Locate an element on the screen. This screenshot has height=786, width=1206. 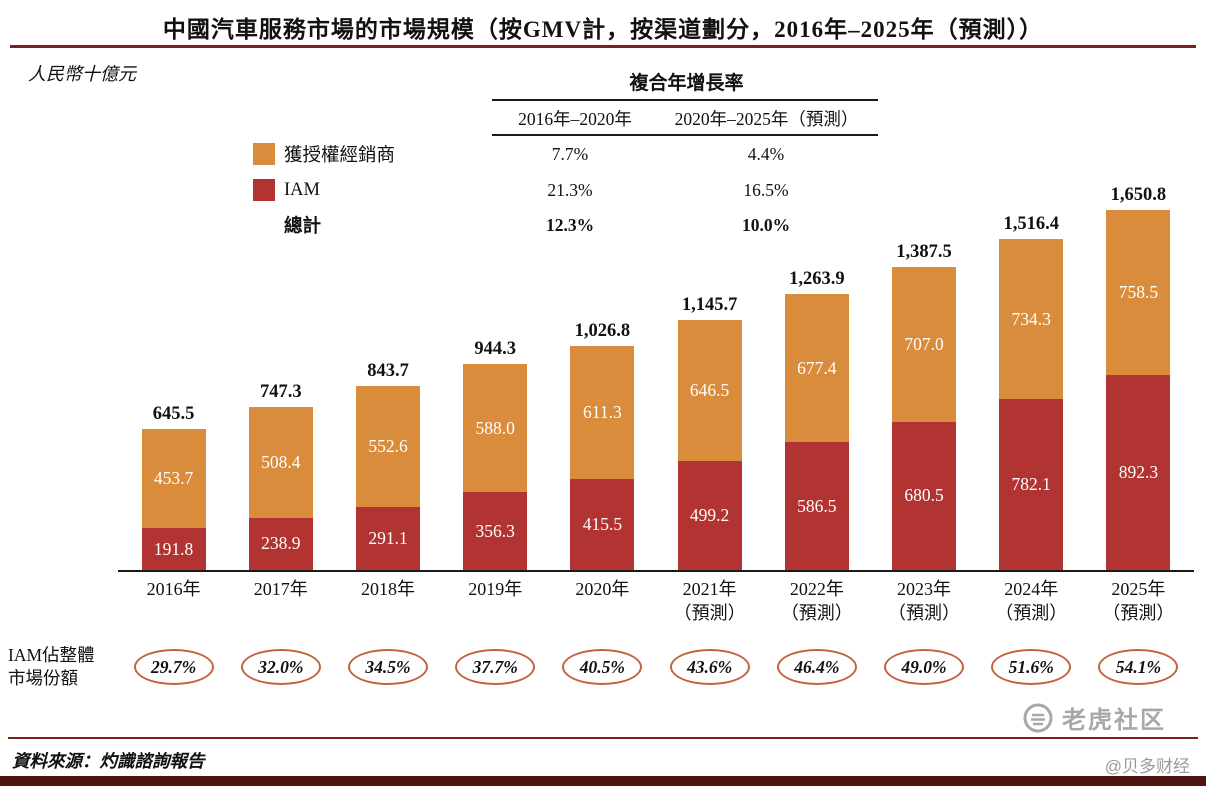
bar-total-label: 1,263.9 is located at coordinates (817, 279).